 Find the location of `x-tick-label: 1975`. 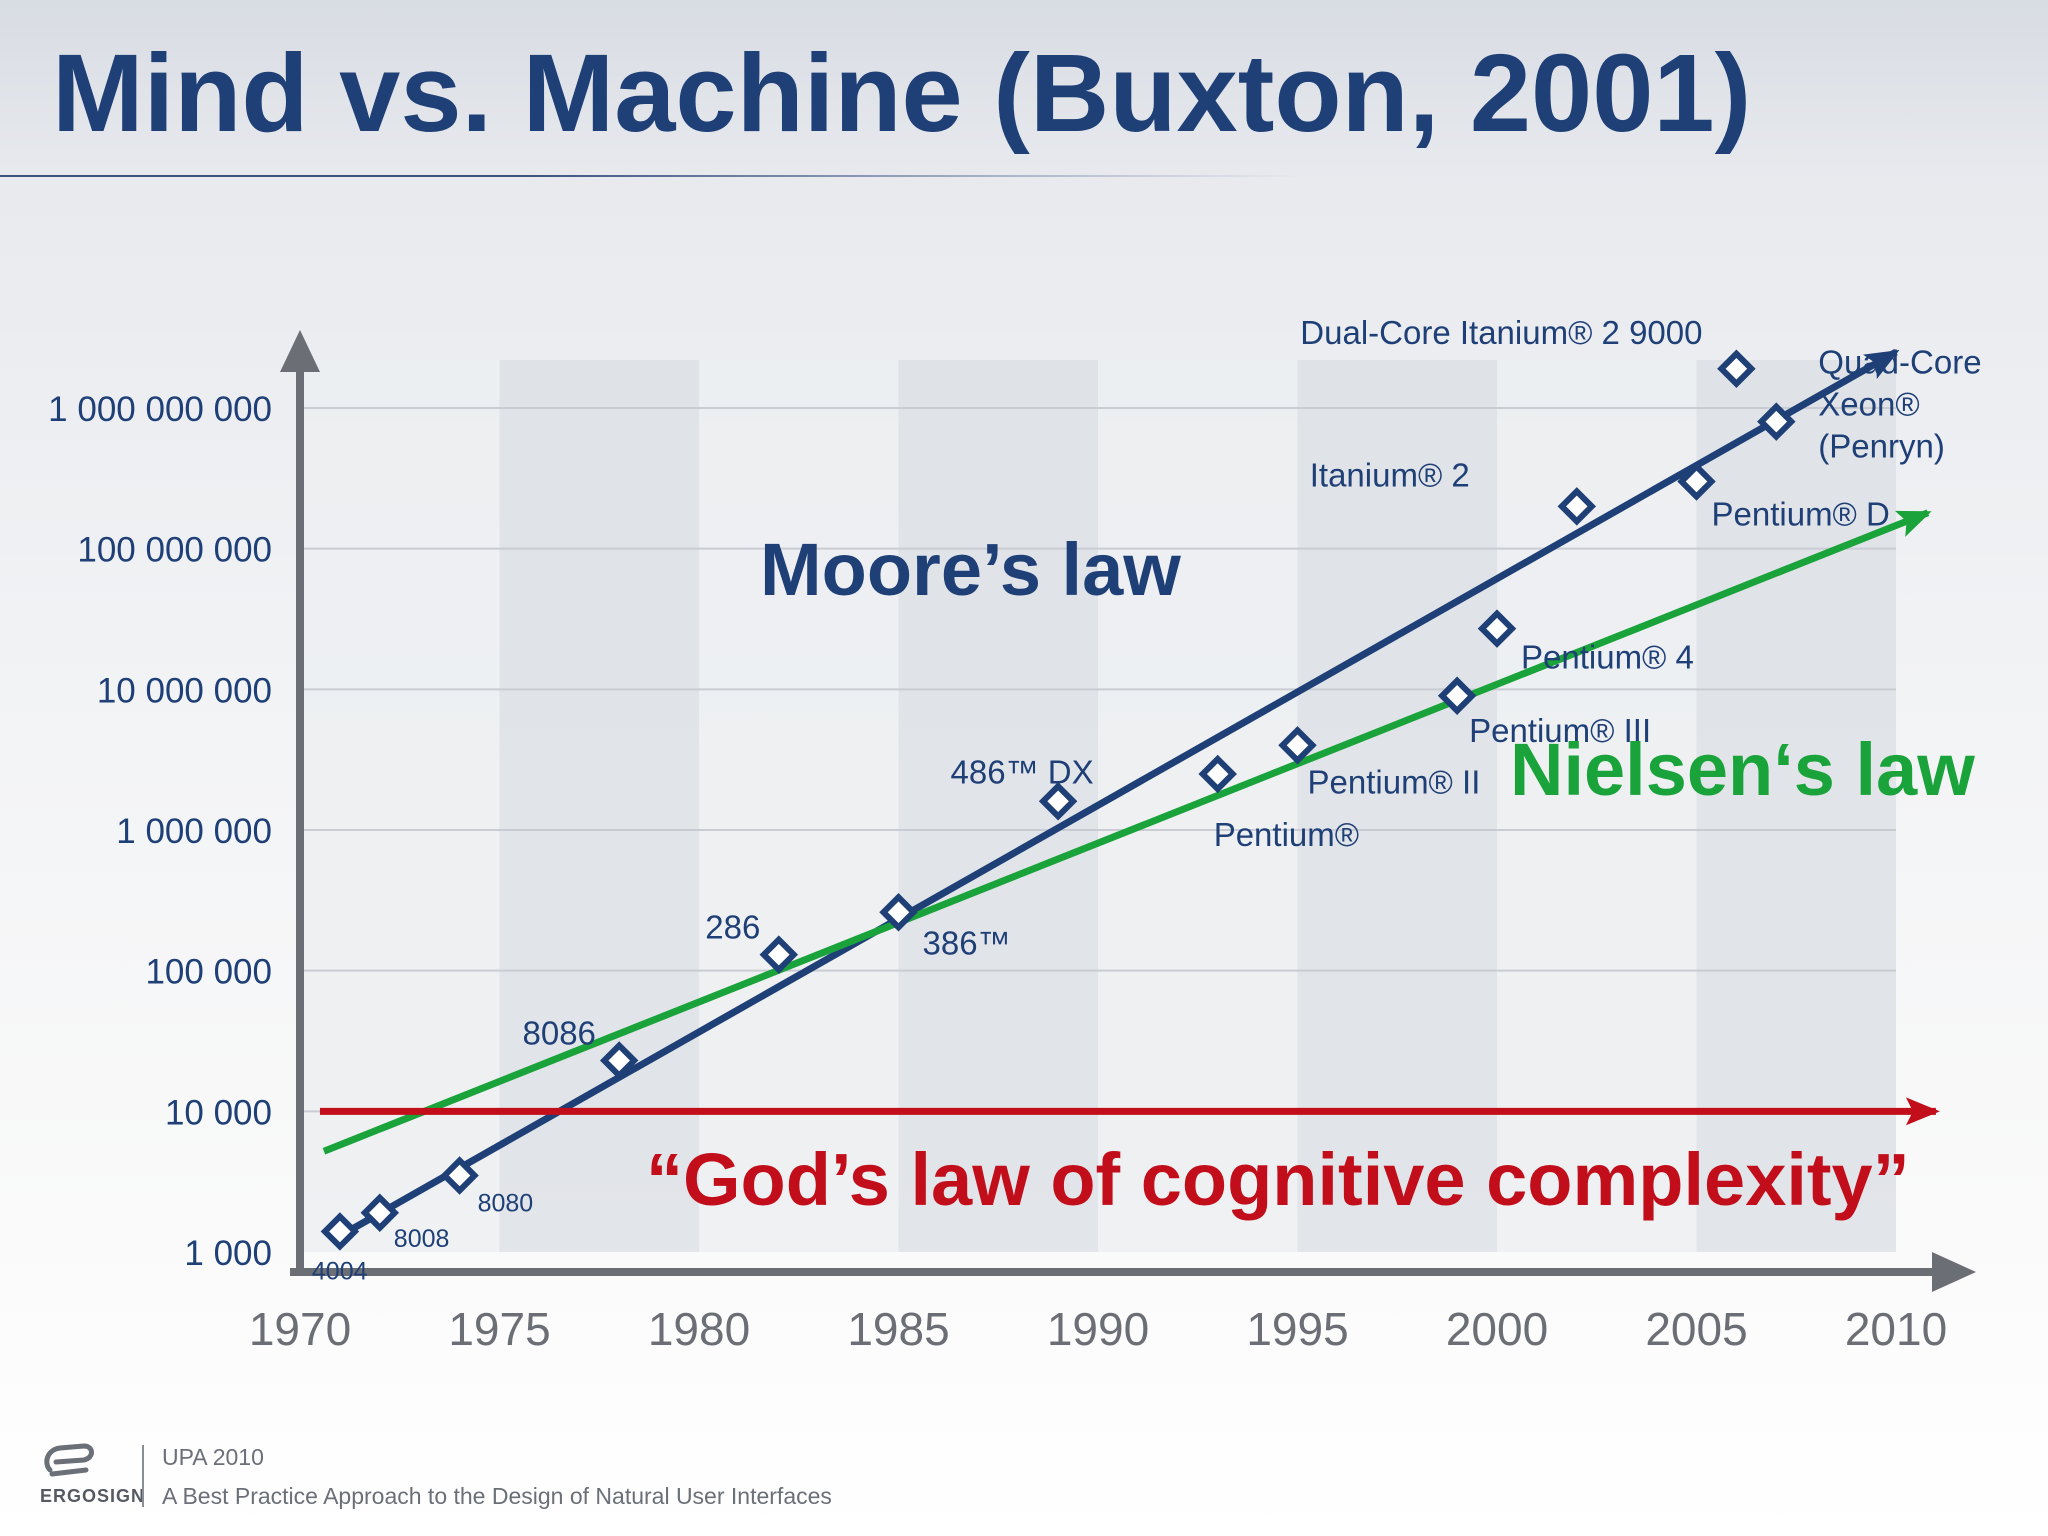

x-tick-label: 1975 is located at coordinates (499, 1329).